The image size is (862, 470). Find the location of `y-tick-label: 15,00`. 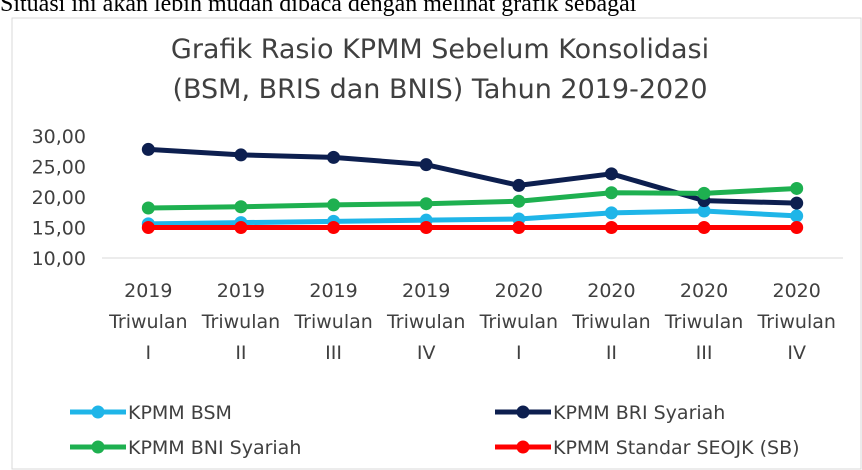

y-tick-label: 15,00 is located at coordinates (59, 229).